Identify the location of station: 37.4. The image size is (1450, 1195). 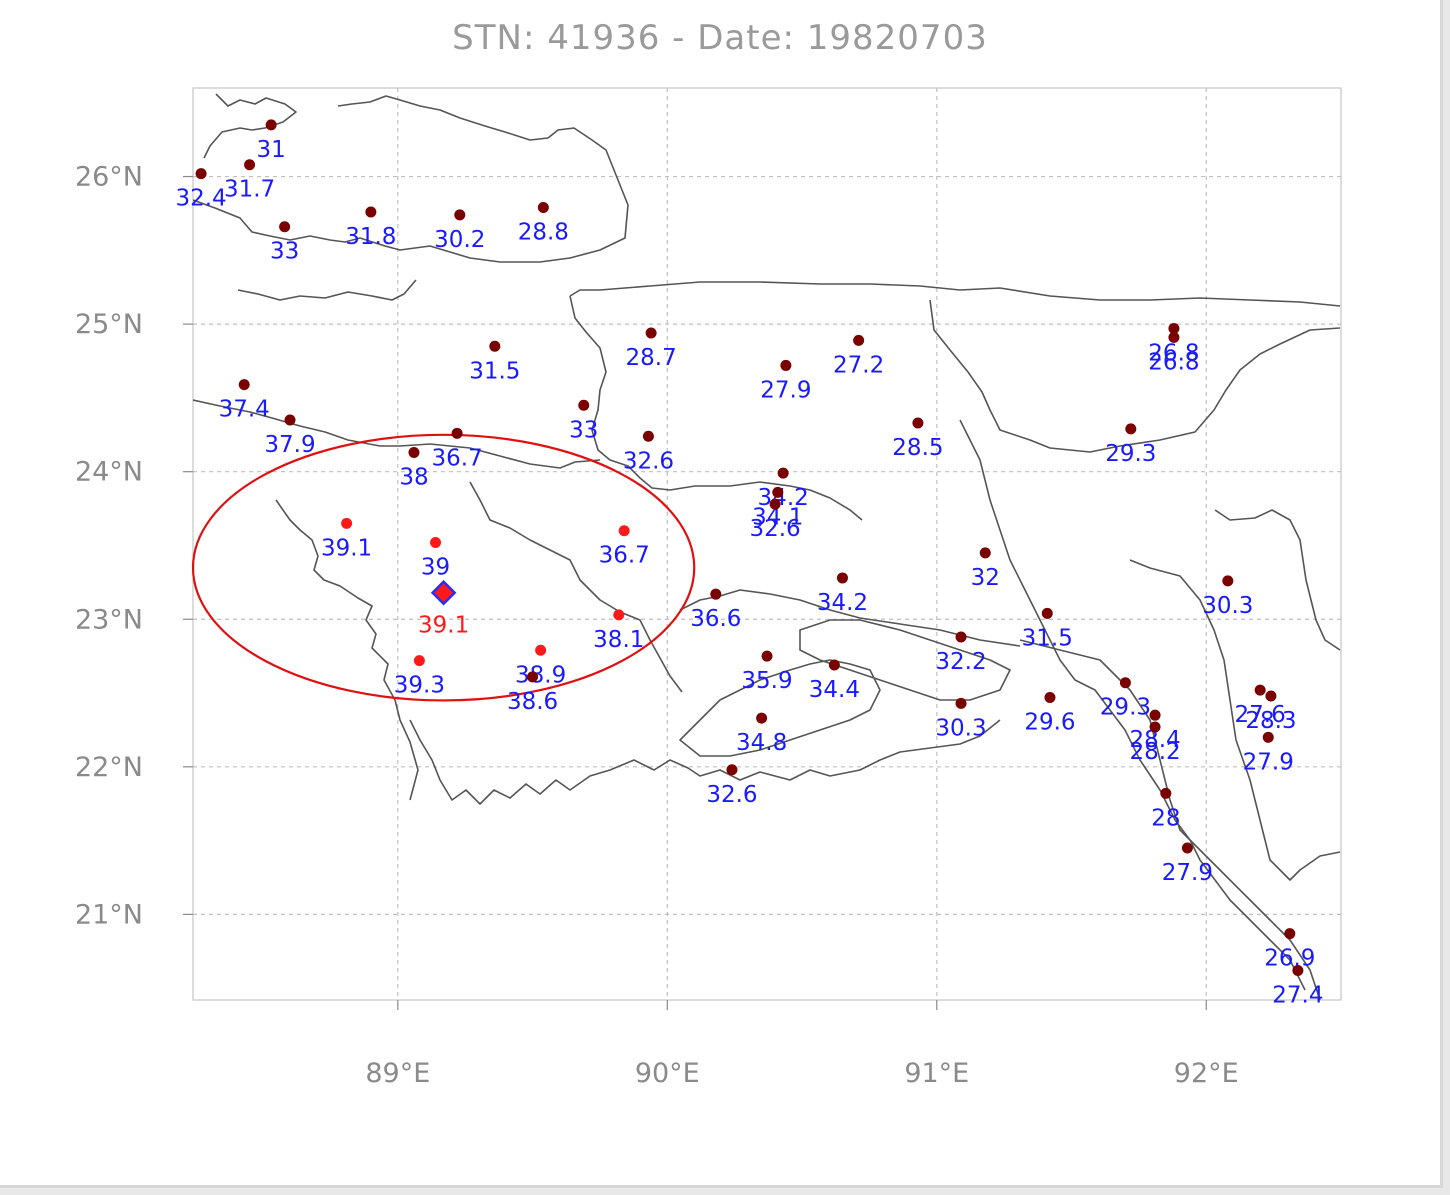
(244, 401).